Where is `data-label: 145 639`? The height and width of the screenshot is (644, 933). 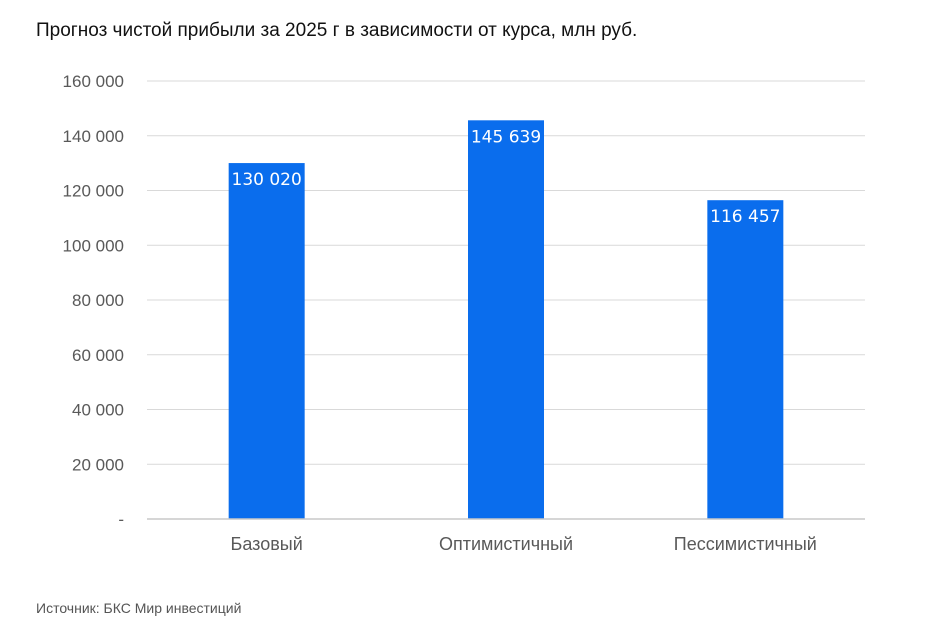
data-label: 145 639 is located at coordinates (506, 137).